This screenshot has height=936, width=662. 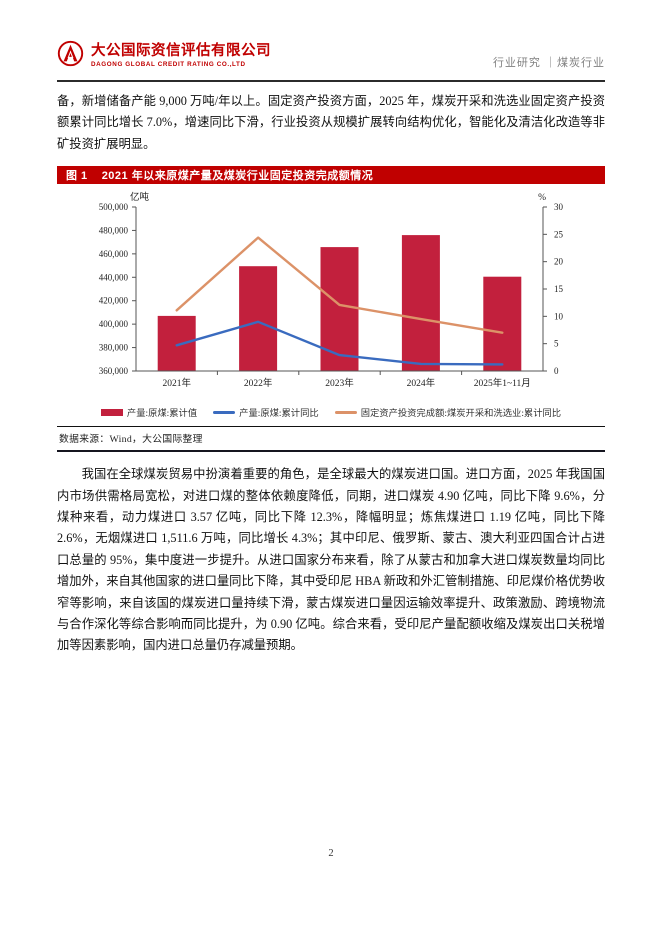 I want to click on svg-text: 440,000, so click(x=114, y=278).